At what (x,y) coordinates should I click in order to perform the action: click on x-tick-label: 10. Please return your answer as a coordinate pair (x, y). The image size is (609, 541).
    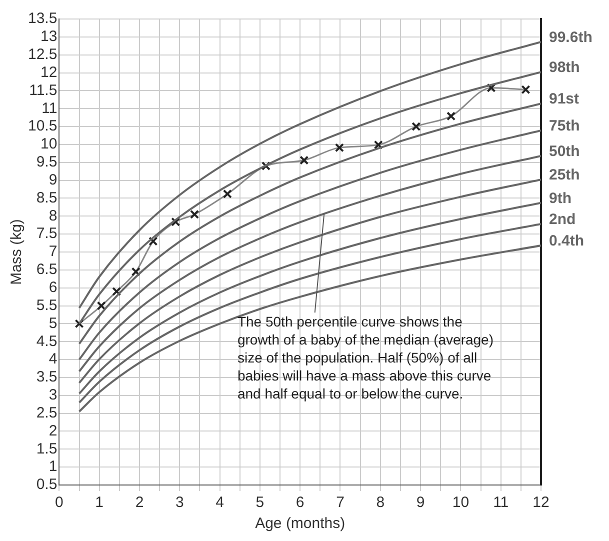
    Looking at the image, I should click on (461, 503).